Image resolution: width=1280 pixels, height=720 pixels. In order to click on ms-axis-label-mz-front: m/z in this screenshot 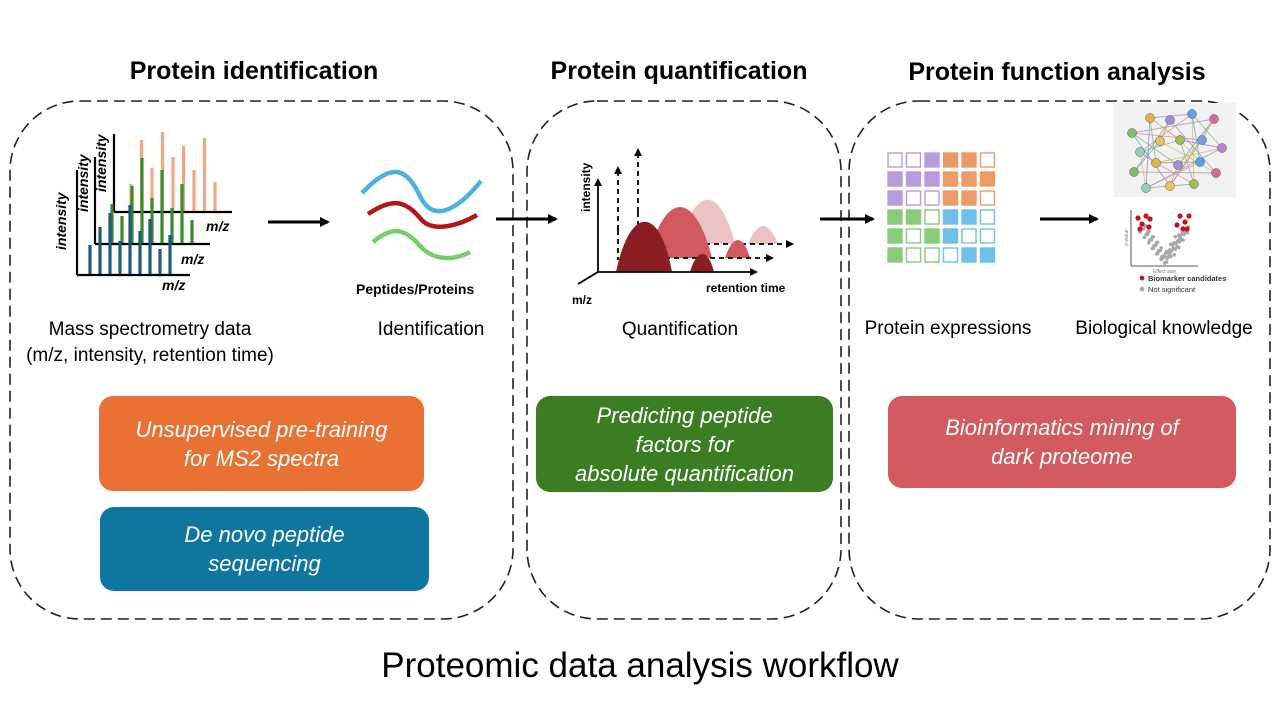, I will do `click(173, 285)`.